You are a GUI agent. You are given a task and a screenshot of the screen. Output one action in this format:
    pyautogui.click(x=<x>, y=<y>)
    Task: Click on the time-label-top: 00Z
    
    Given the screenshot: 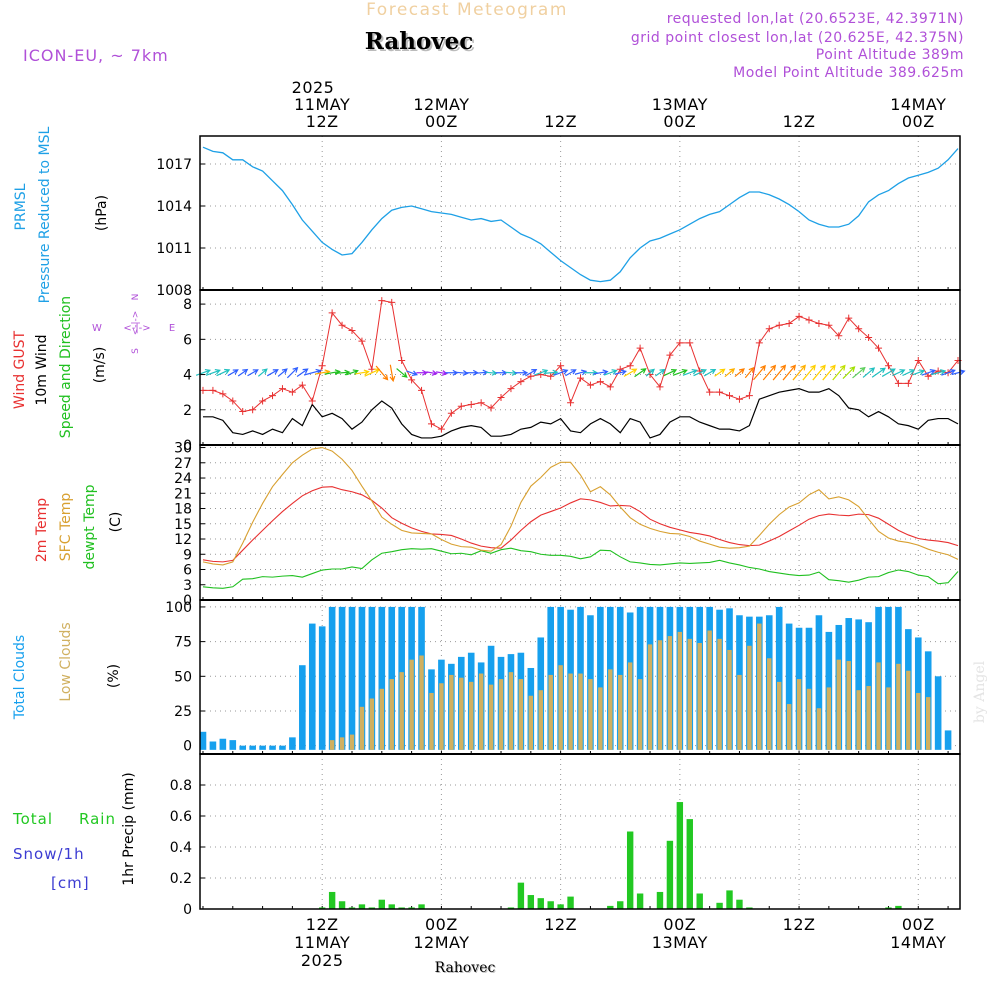 What is the action you would take?
    pyautogui.click(x=918, y=121)
    